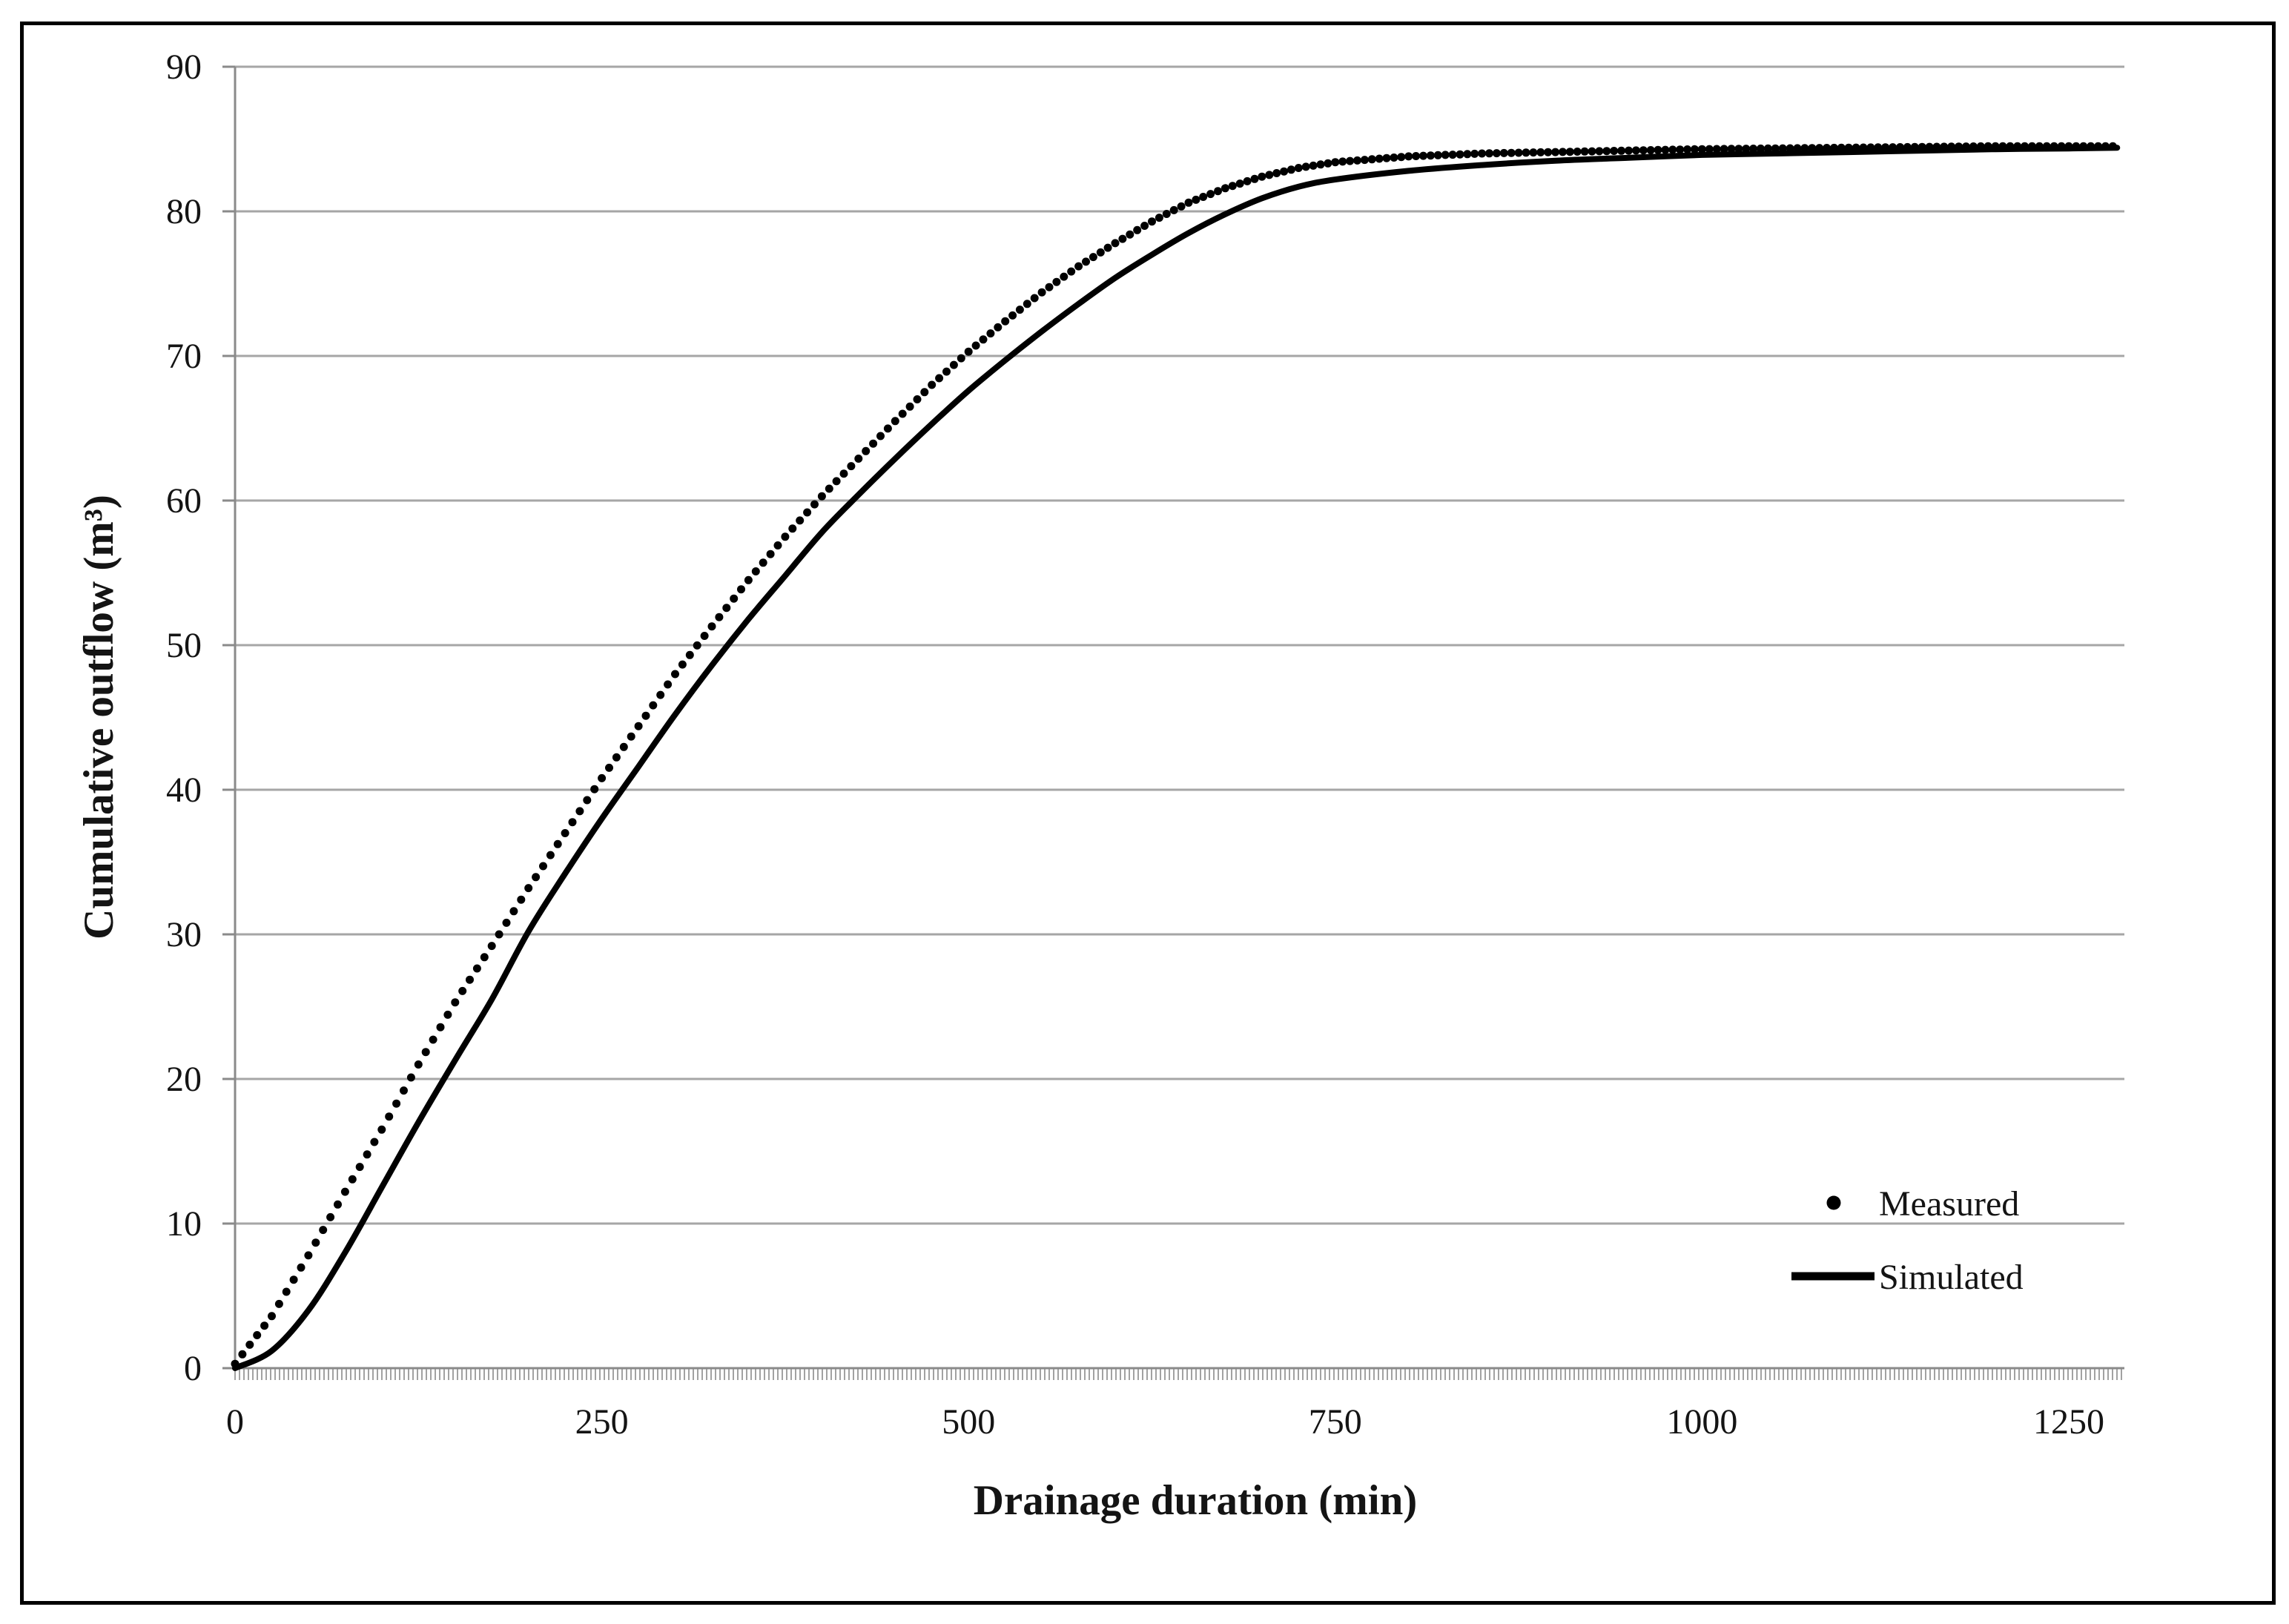 The image size is (2289, 1624). I want to click on y-tick-label: 90, so click(184, 67).